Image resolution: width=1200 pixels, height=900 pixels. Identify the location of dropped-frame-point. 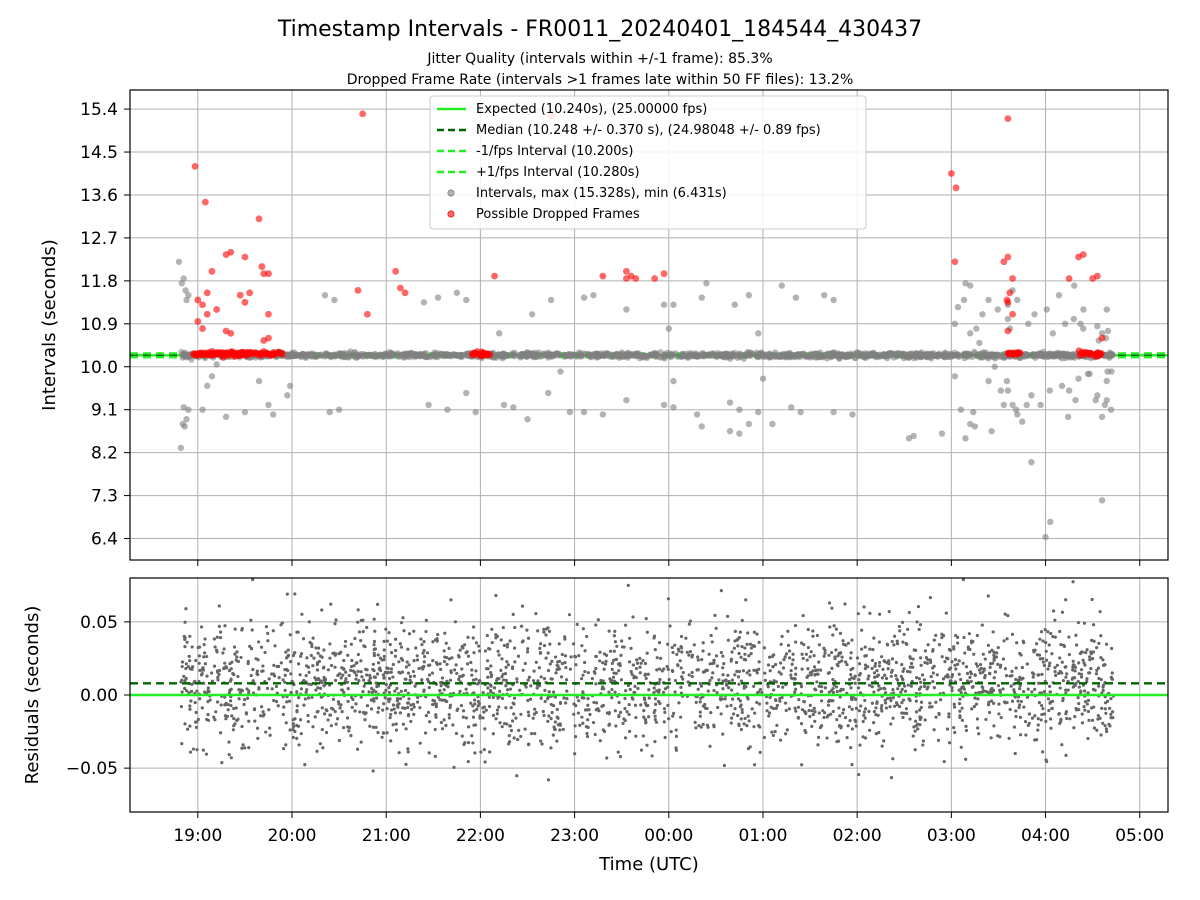
(1100, 355).